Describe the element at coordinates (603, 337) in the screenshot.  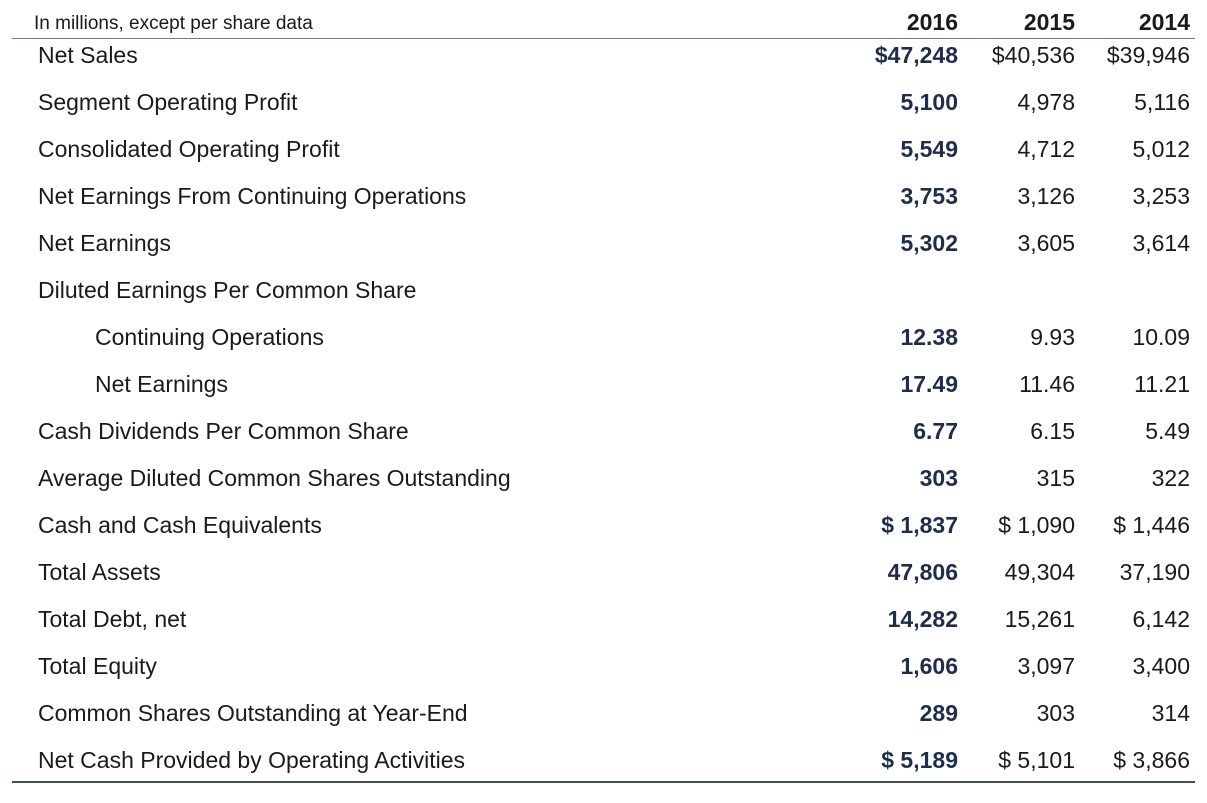
I see `table-row: Continuing Operations 12.38 9.93 10.09` at that location.